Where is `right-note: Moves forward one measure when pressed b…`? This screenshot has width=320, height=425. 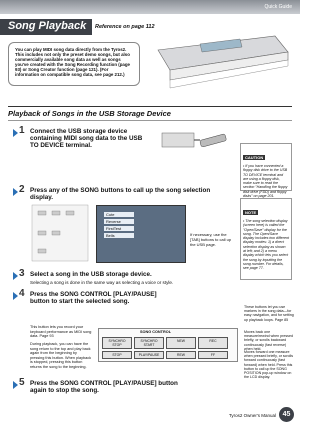 right-note: Moves forward one measure when pressed b… is located at coordinates (269, 365).